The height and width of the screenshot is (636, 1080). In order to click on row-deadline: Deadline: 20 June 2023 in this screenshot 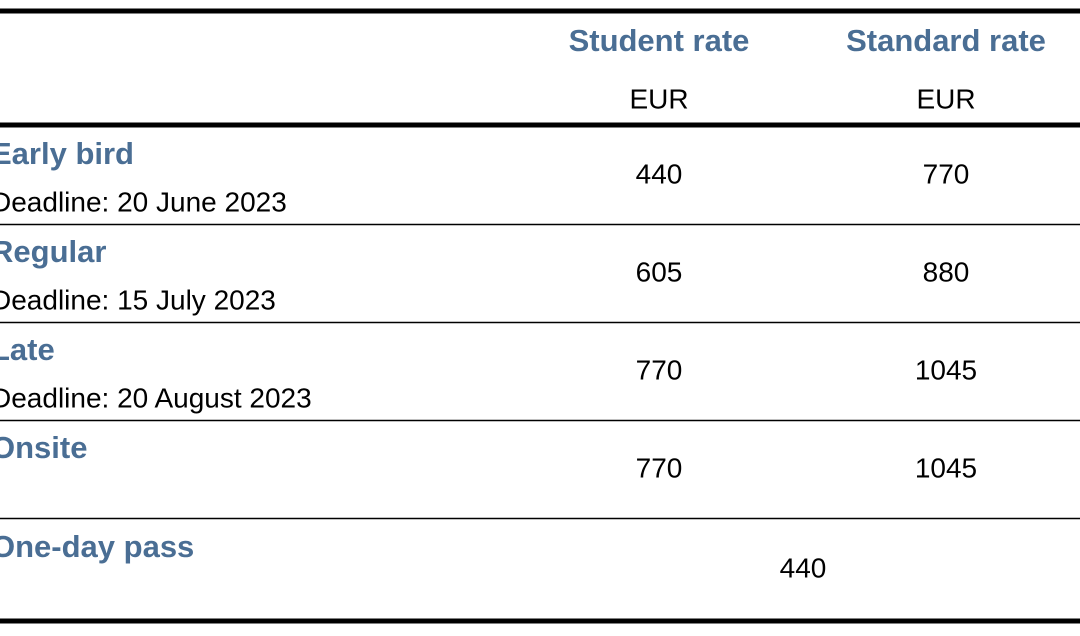, I will do `click(143, 201)`.